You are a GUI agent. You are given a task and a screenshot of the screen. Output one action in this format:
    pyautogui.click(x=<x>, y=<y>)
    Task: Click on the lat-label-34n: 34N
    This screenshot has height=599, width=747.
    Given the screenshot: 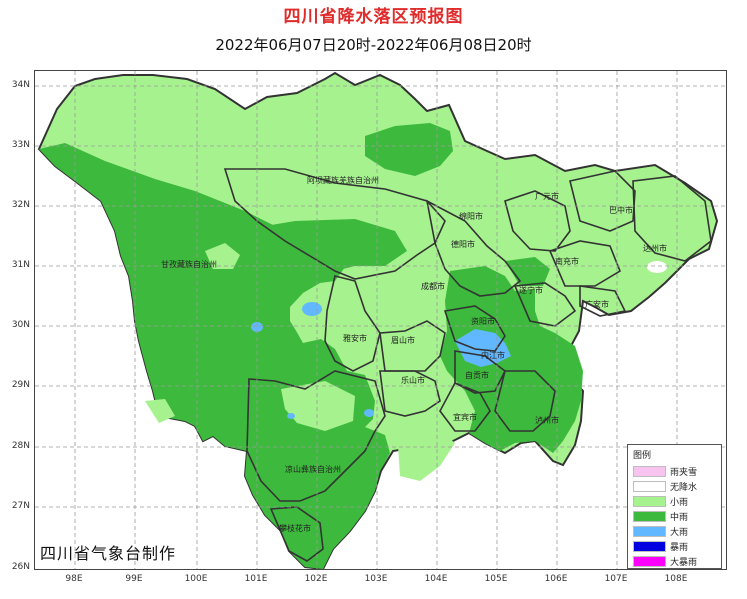 What is the action you would take?
    pyautogui.click(x=20, y=85)
    